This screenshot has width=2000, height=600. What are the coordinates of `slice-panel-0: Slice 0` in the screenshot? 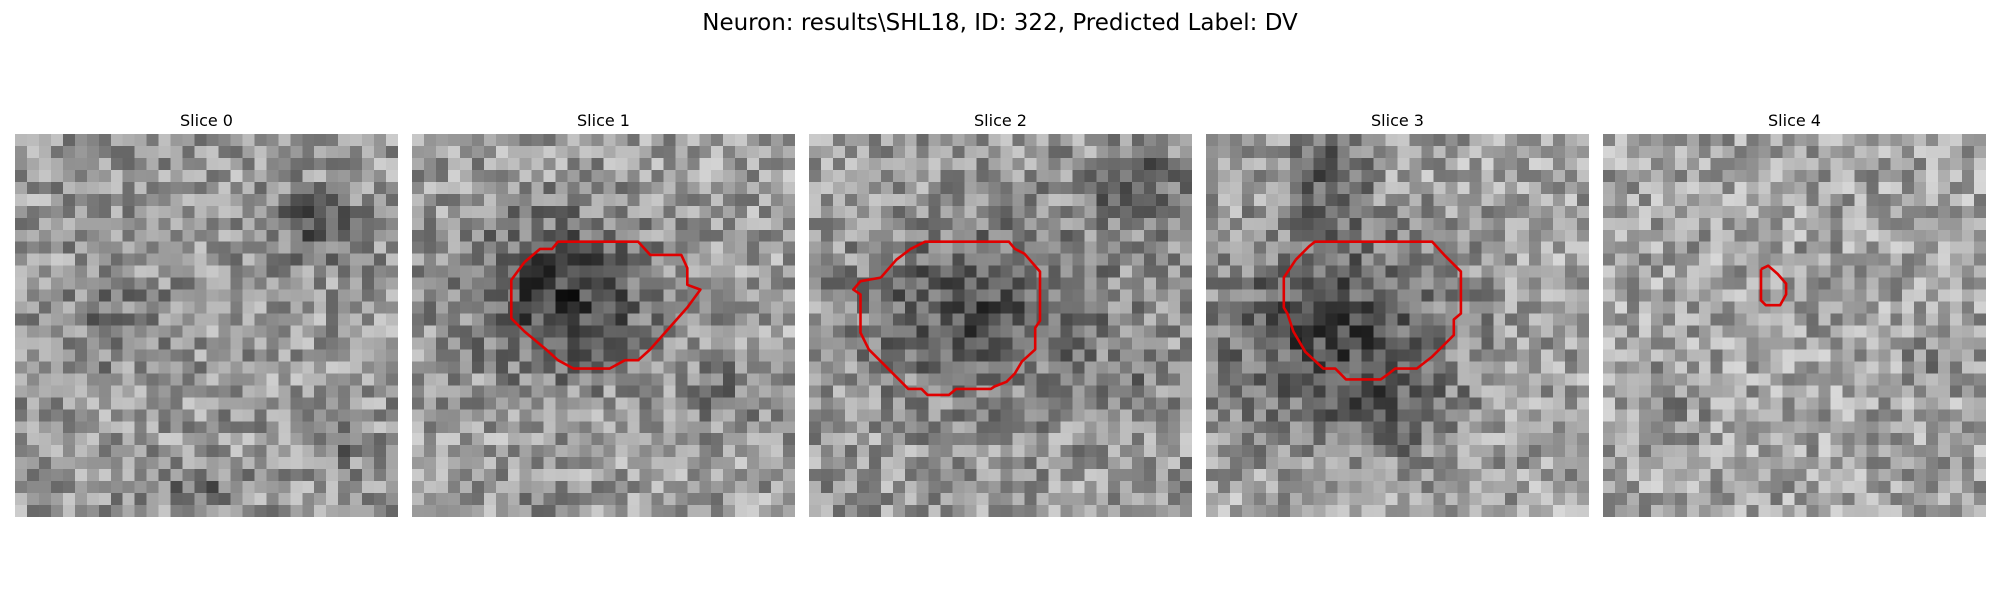 It's located at (206, 312).